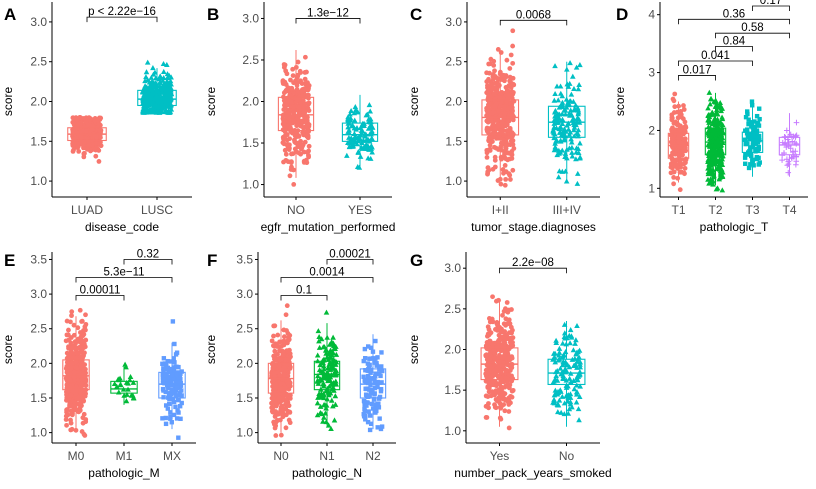 This screenshot has width=816, height=489. What do you see at coordinates (452, 431) in the screenshot?
I see `y-tick-label: 1.0` at bounding box center [452, 431].